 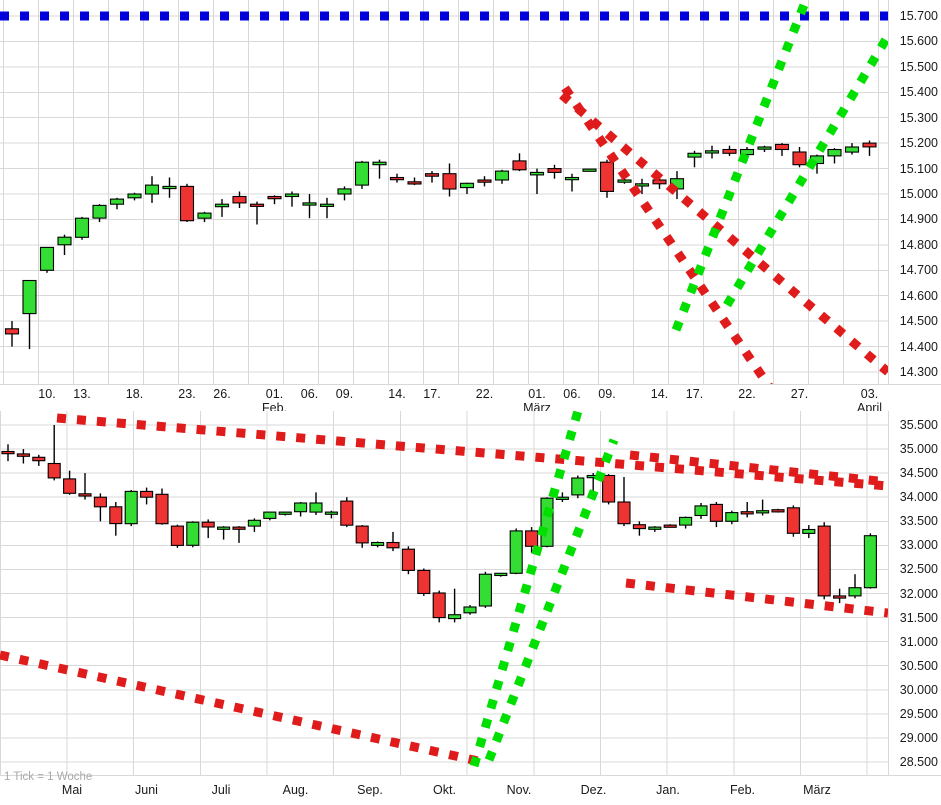 I want to click on y-axis-tick-label: 34.500, so click(x=918, y=473).